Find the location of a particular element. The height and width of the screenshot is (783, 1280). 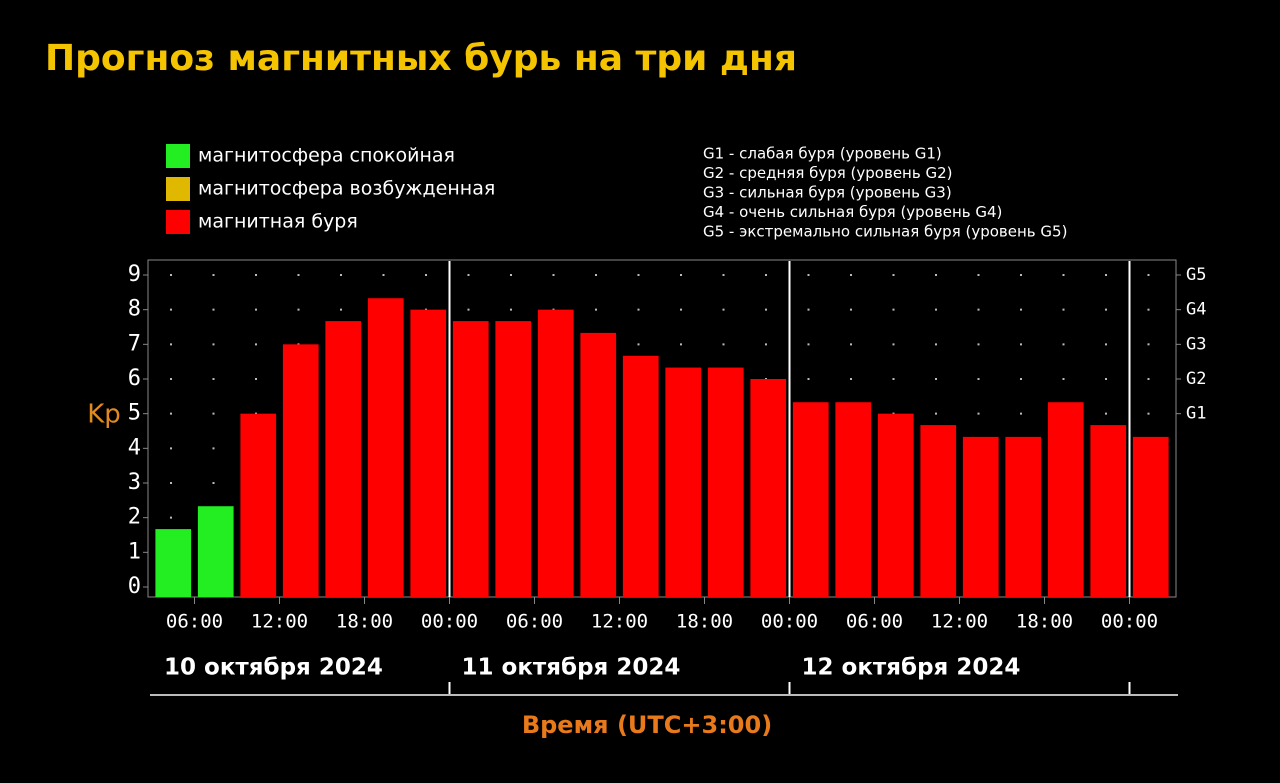

date-label: 12 октября 2024 is located at coordinates (911, 668).